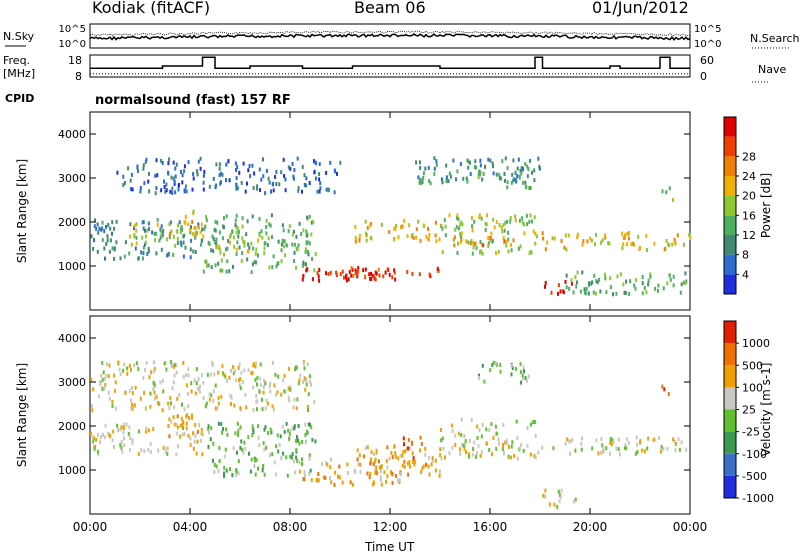 This screenshot has width=800, height=554. Describe the element at coordinates (390, 36) in the screenshot. I see `noise-panel-frame` at that location.